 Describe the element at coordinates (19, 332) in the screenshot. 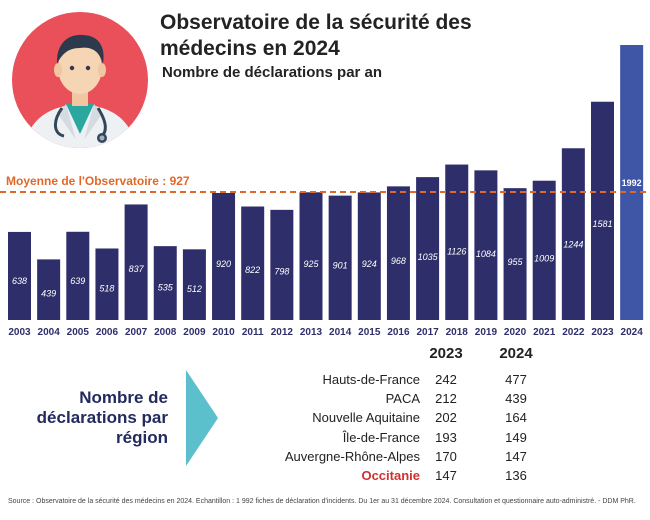

I see `x-tick-label: 2003` at that location.